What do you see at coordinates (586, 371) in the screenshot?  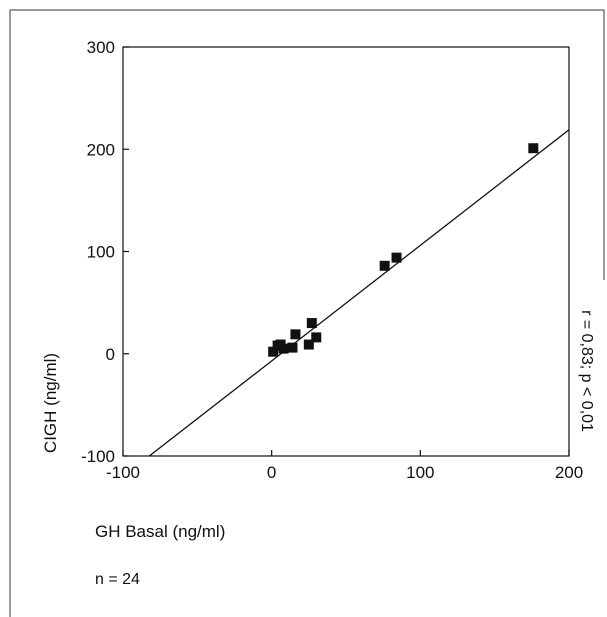 I see `correlation-annotation: r = 0,83; p < 0,01` at bounding box center [586, 371].